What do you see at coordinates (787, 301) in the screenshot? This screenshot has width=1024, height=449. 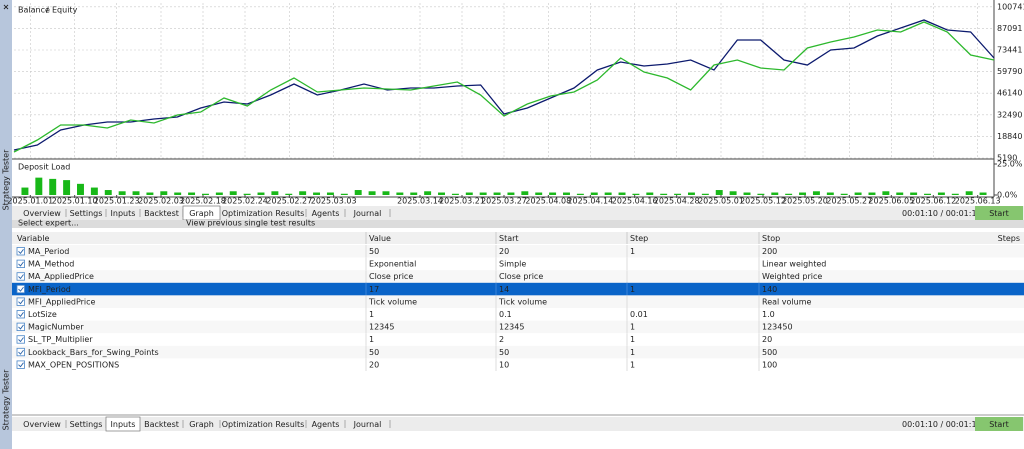 I see `cell: Real volume` at bounding box center [787, 301].